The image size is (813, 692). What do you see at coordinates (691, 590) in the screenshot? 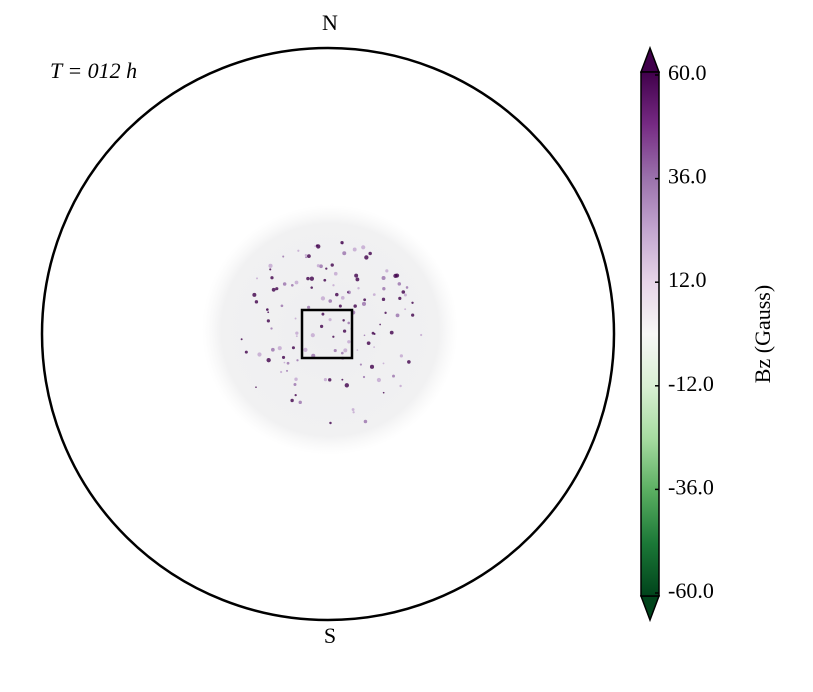
I see `colorbar-tick-label: -60.0` at bounding box center [691, 590].